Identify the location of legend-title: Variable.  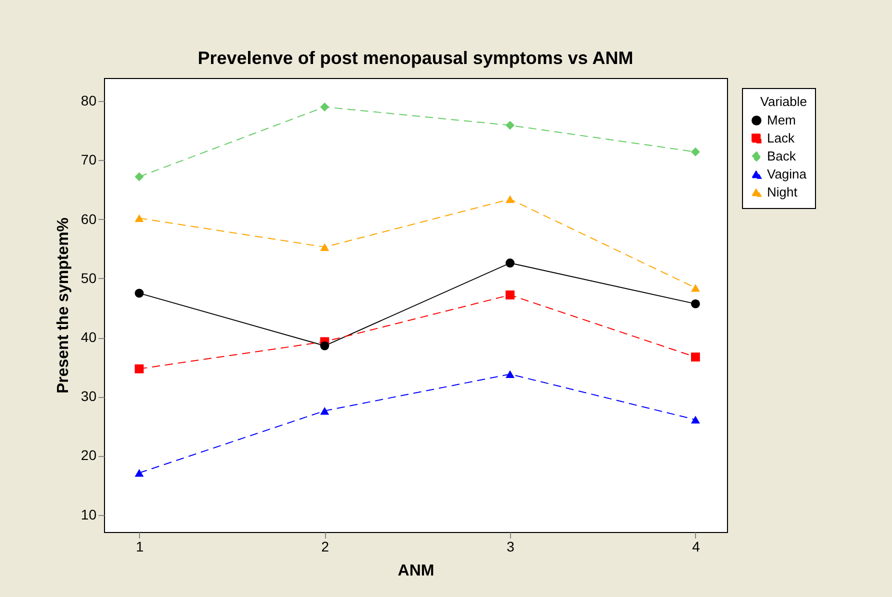
(783, 101).